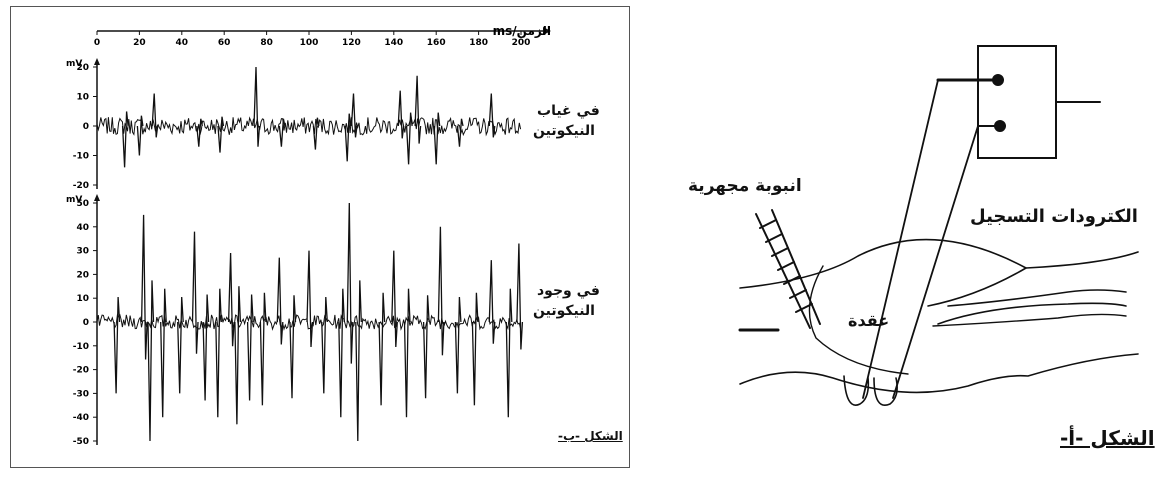  What do you see at coordinates (590, 436) in the screenshot?
I see `figure-b-caption: الشكل -ب-` at bounding box center [590, 436].